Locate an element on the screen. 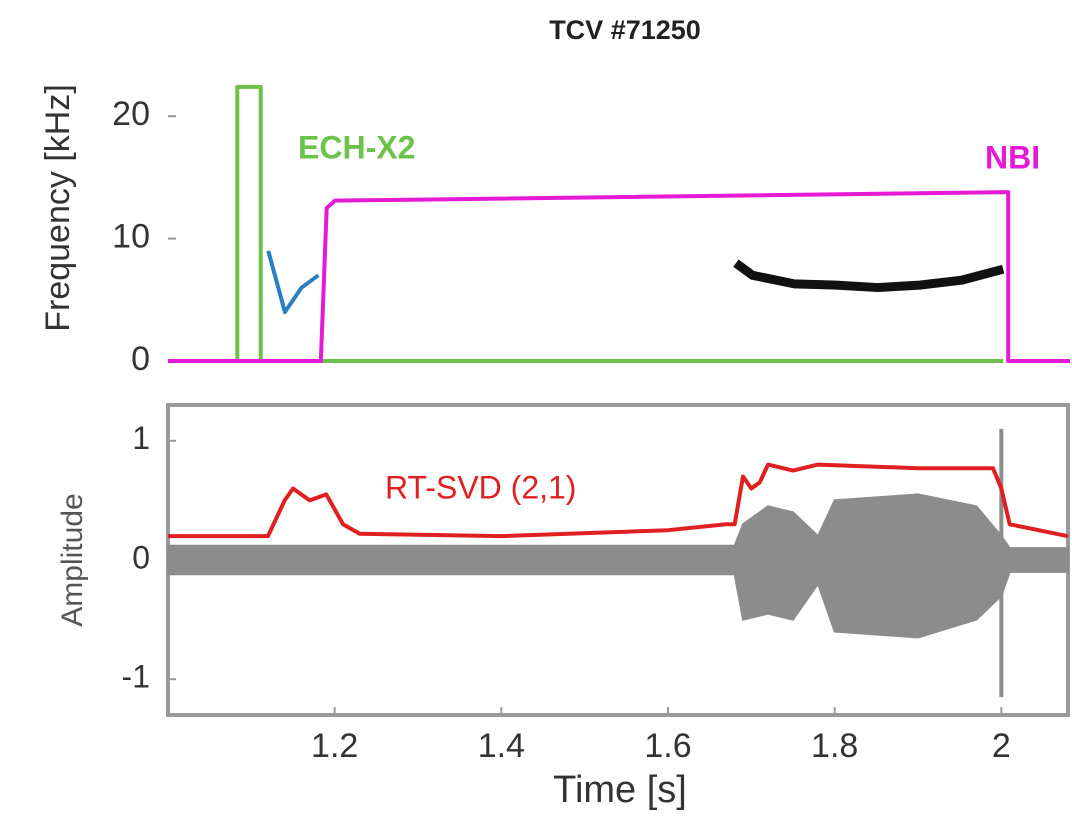 The image size is (1072, 822). y-tick-label: -1 is located at coordinates (136, 677).